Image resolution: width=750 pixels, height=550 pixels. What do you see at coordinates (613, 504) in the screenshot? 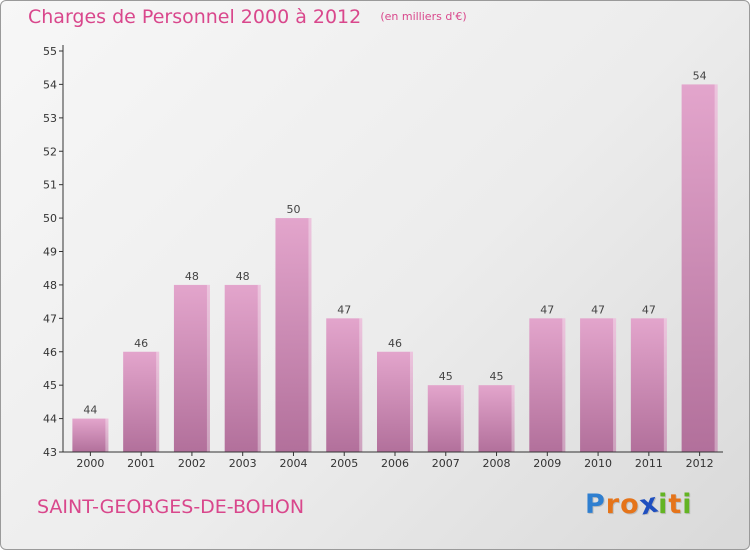
I see `logo-letter: r` at bounding box center [613, 504].